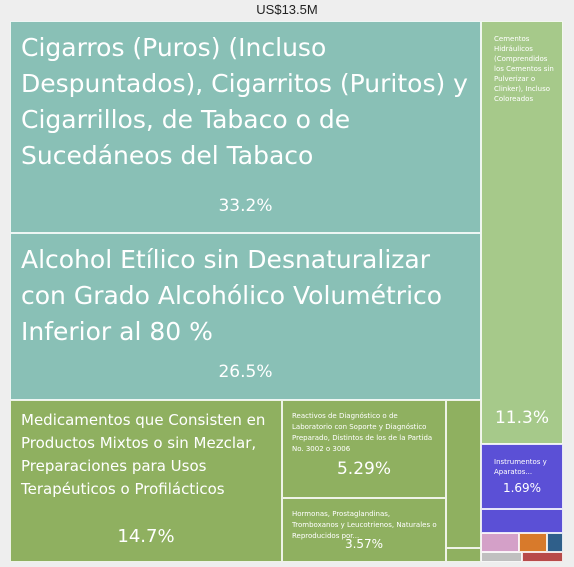 The image size is (574, 567). What do you see at coordinates (542, 557) in the screenshot?
I see `tile-small-red` at bounding box center [542, 557].